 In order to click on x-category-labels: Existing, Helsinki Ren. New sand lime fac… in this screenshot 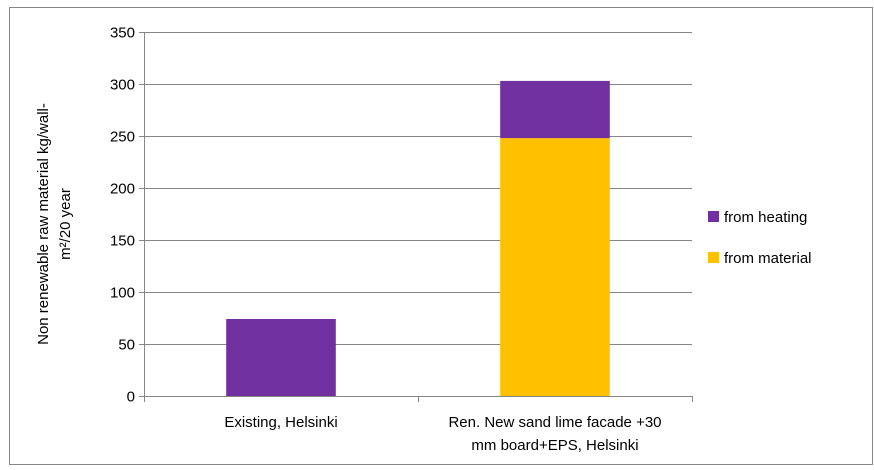, I will do `click(442, 434)`.